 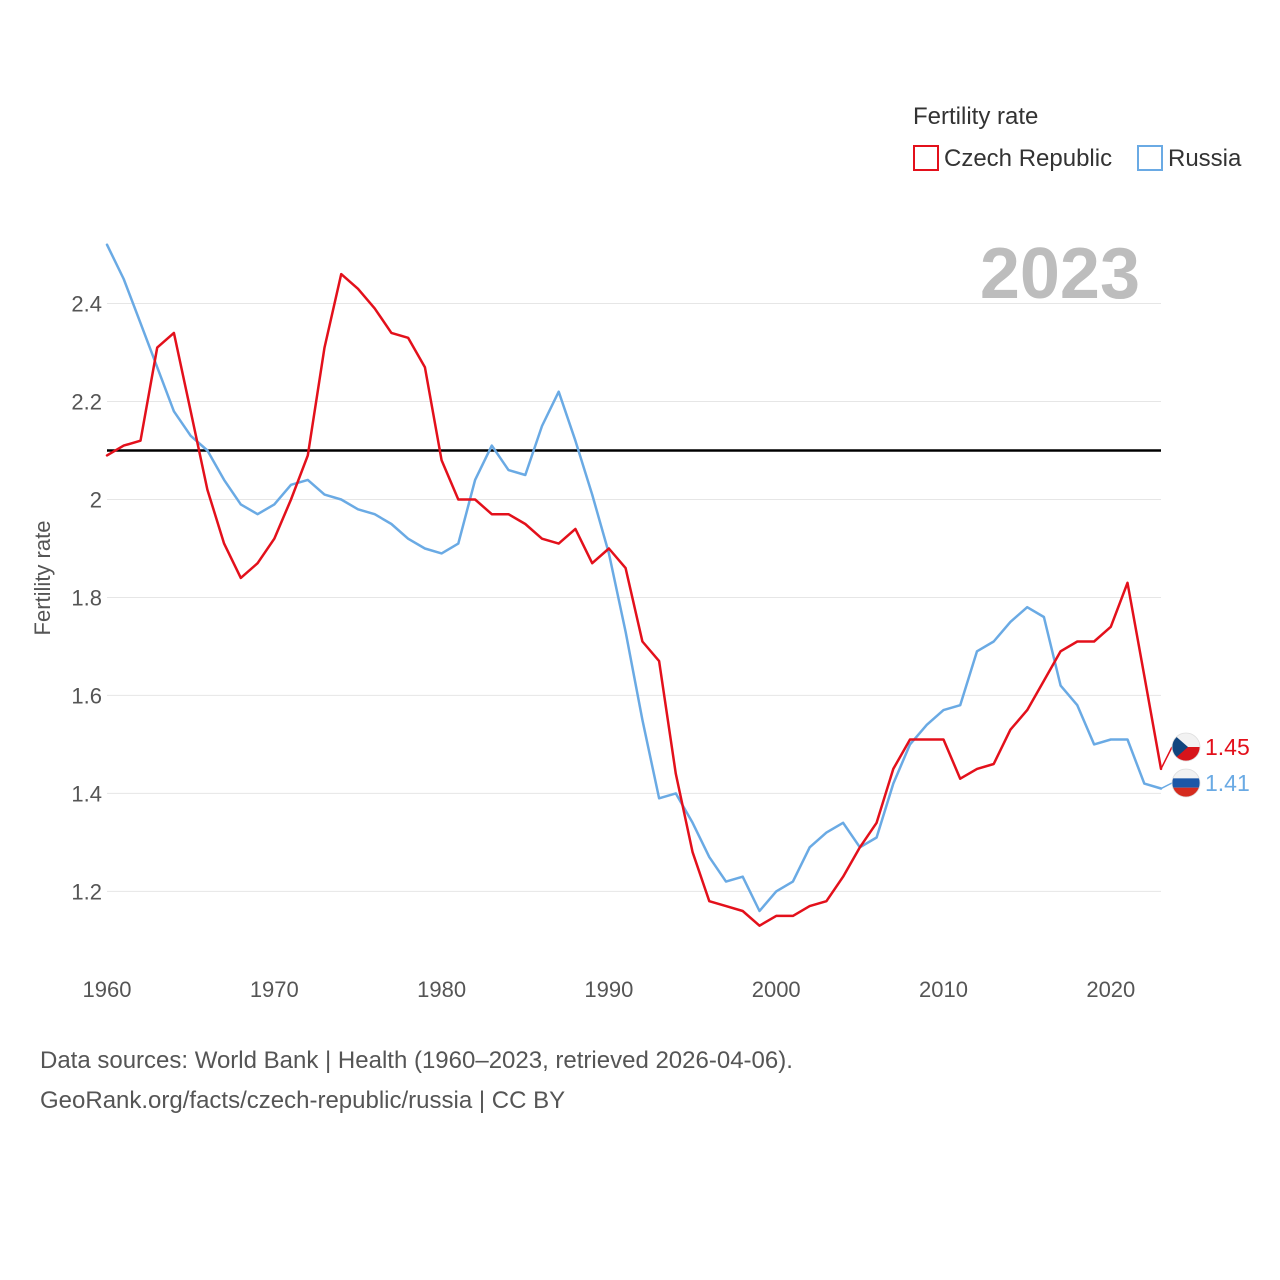 What do you see at coordinates (1028, 158) in the screenshot?
I see `legend-label-czech-republic: Czech Republic` at bounding box center [1028, 158].